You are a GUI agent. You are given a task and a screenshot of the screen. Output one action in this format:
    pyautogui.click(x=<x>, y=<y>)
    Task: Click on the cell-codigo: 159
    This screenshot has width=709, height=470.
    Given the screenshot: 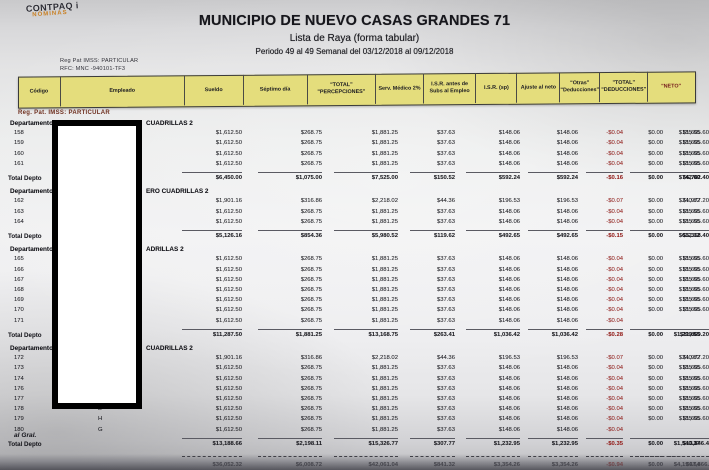 What is the action you would take?
    pyautogui.click(x=19, y=143)
    